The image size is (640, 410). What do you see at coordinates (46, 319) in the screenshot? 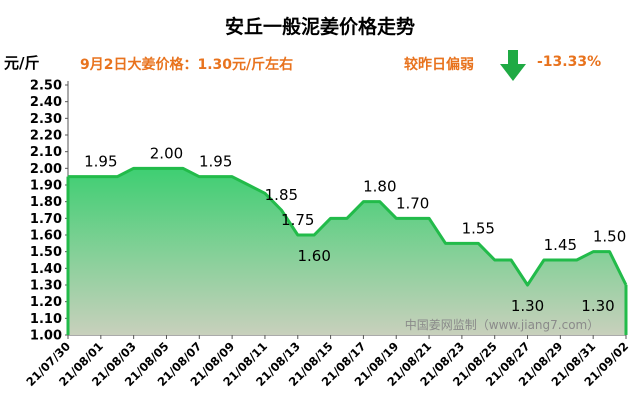
I see `y-tick-label: 1.10` at bounding box center [46, 319].